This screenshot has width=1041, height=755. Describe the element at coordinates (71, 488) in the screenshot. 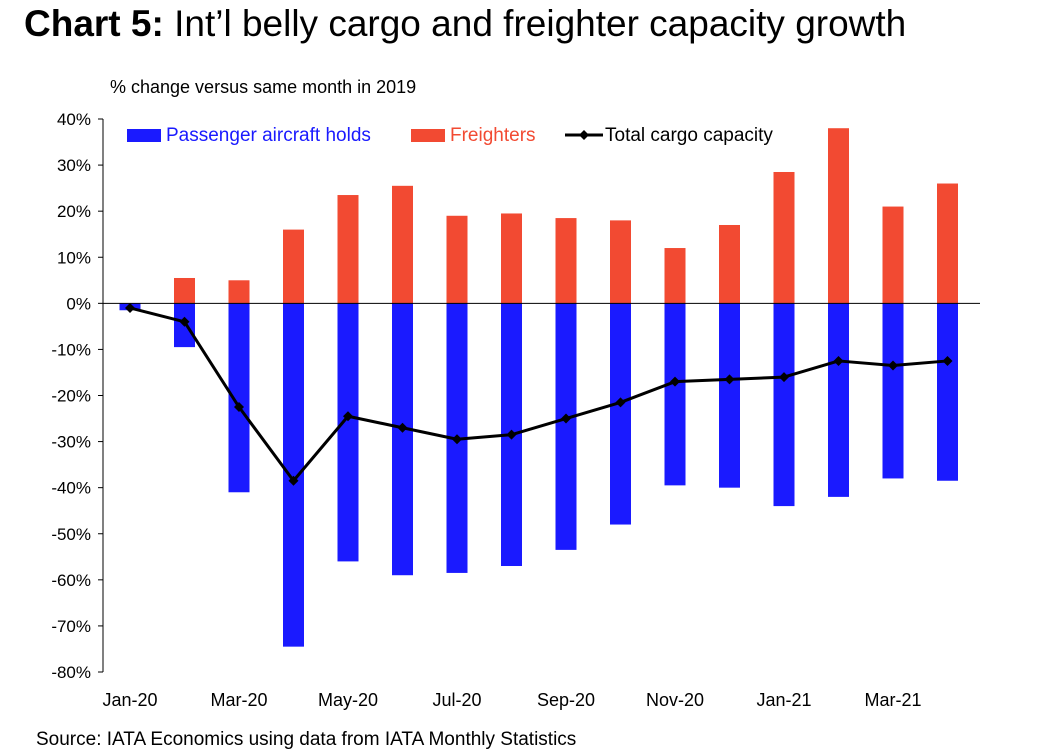

I see `y-tick-label: -40%` at that location.